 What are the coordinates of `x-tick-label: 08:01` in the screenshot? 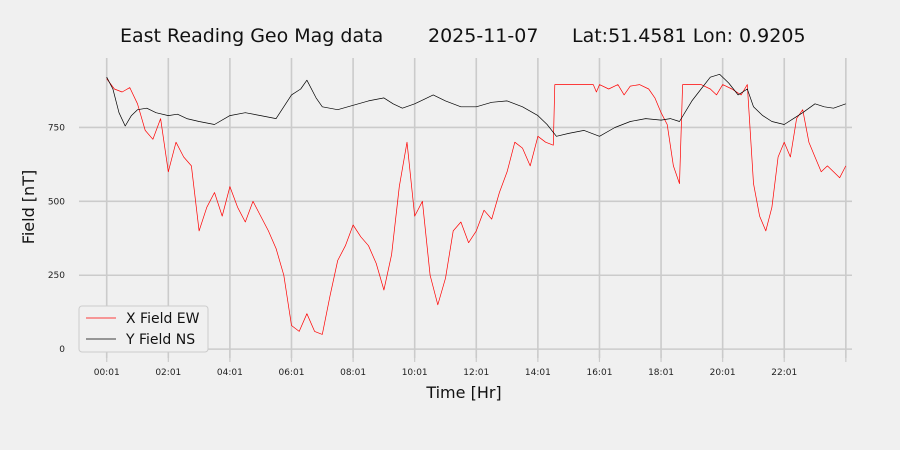 It's located at (353, 373).